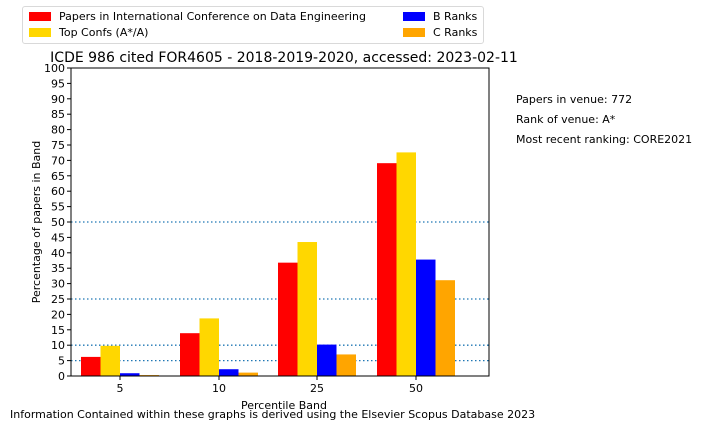 This screenshot has height=426, width=716. What do you see at coordinates (58, 207) in the screenshot?
I see `y-tick-label: 55` at bounding box center [58, 207].